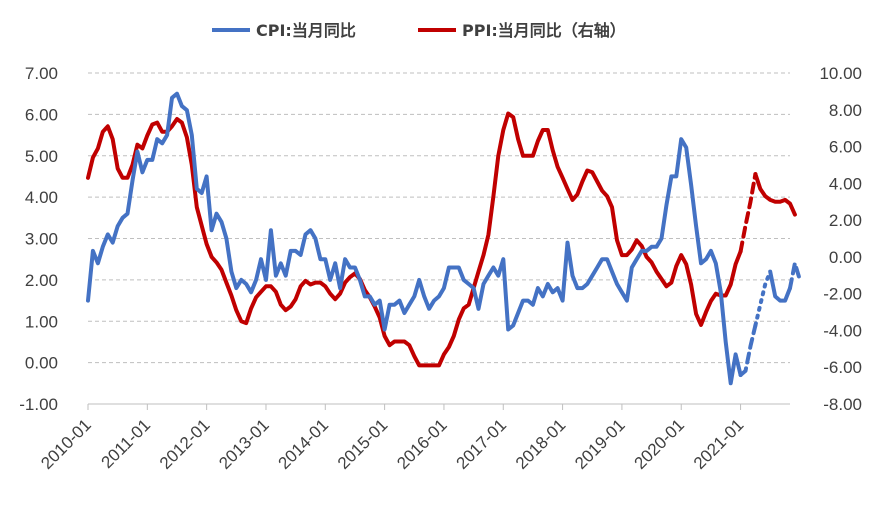 The width and height of the screenshot is (880, 508). What do you see at coordinates (541, 444) in the screenshot?
I see `x-tick-label: 2018-01` at bounding box center [541, 444].